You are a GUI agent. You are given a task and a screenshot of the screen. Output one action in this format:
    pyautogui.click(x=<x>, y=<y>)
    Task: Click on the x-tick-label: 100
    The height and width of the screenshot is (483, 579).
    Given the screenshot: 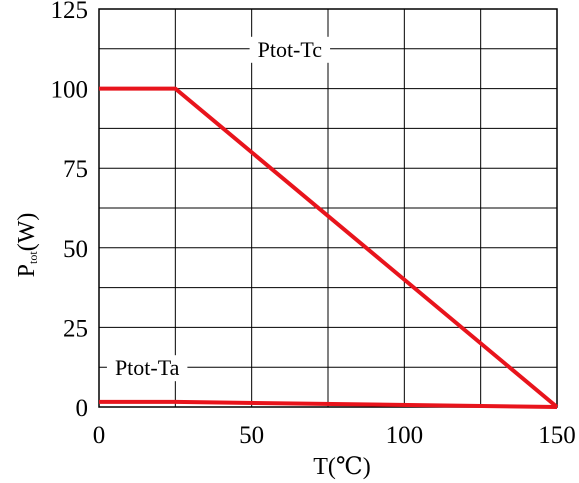 What is the action you would take?
    pyautogui.click(x=405, y=435)
    